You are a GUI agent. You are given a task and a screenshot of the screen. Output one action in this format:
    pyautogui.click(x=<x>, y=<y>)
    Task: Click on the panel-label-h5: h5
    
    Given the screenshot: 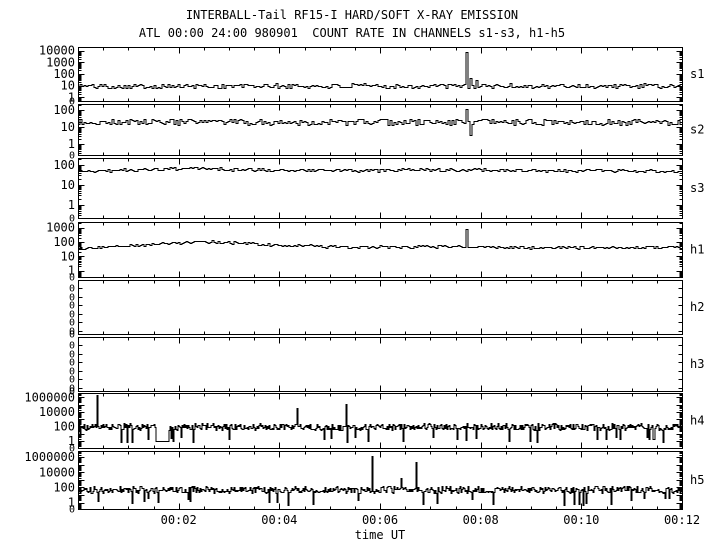 What is the action you would take?
    pyautogui.click(x=697, y=480)
    